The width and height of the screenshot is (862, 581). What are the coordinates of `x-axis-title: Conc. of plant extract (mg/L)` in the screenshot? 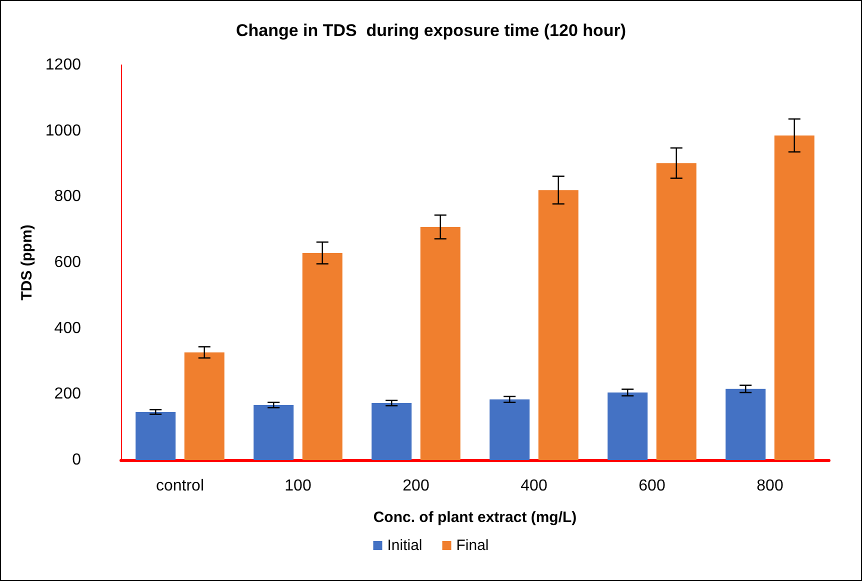 It's located at (475, 517).